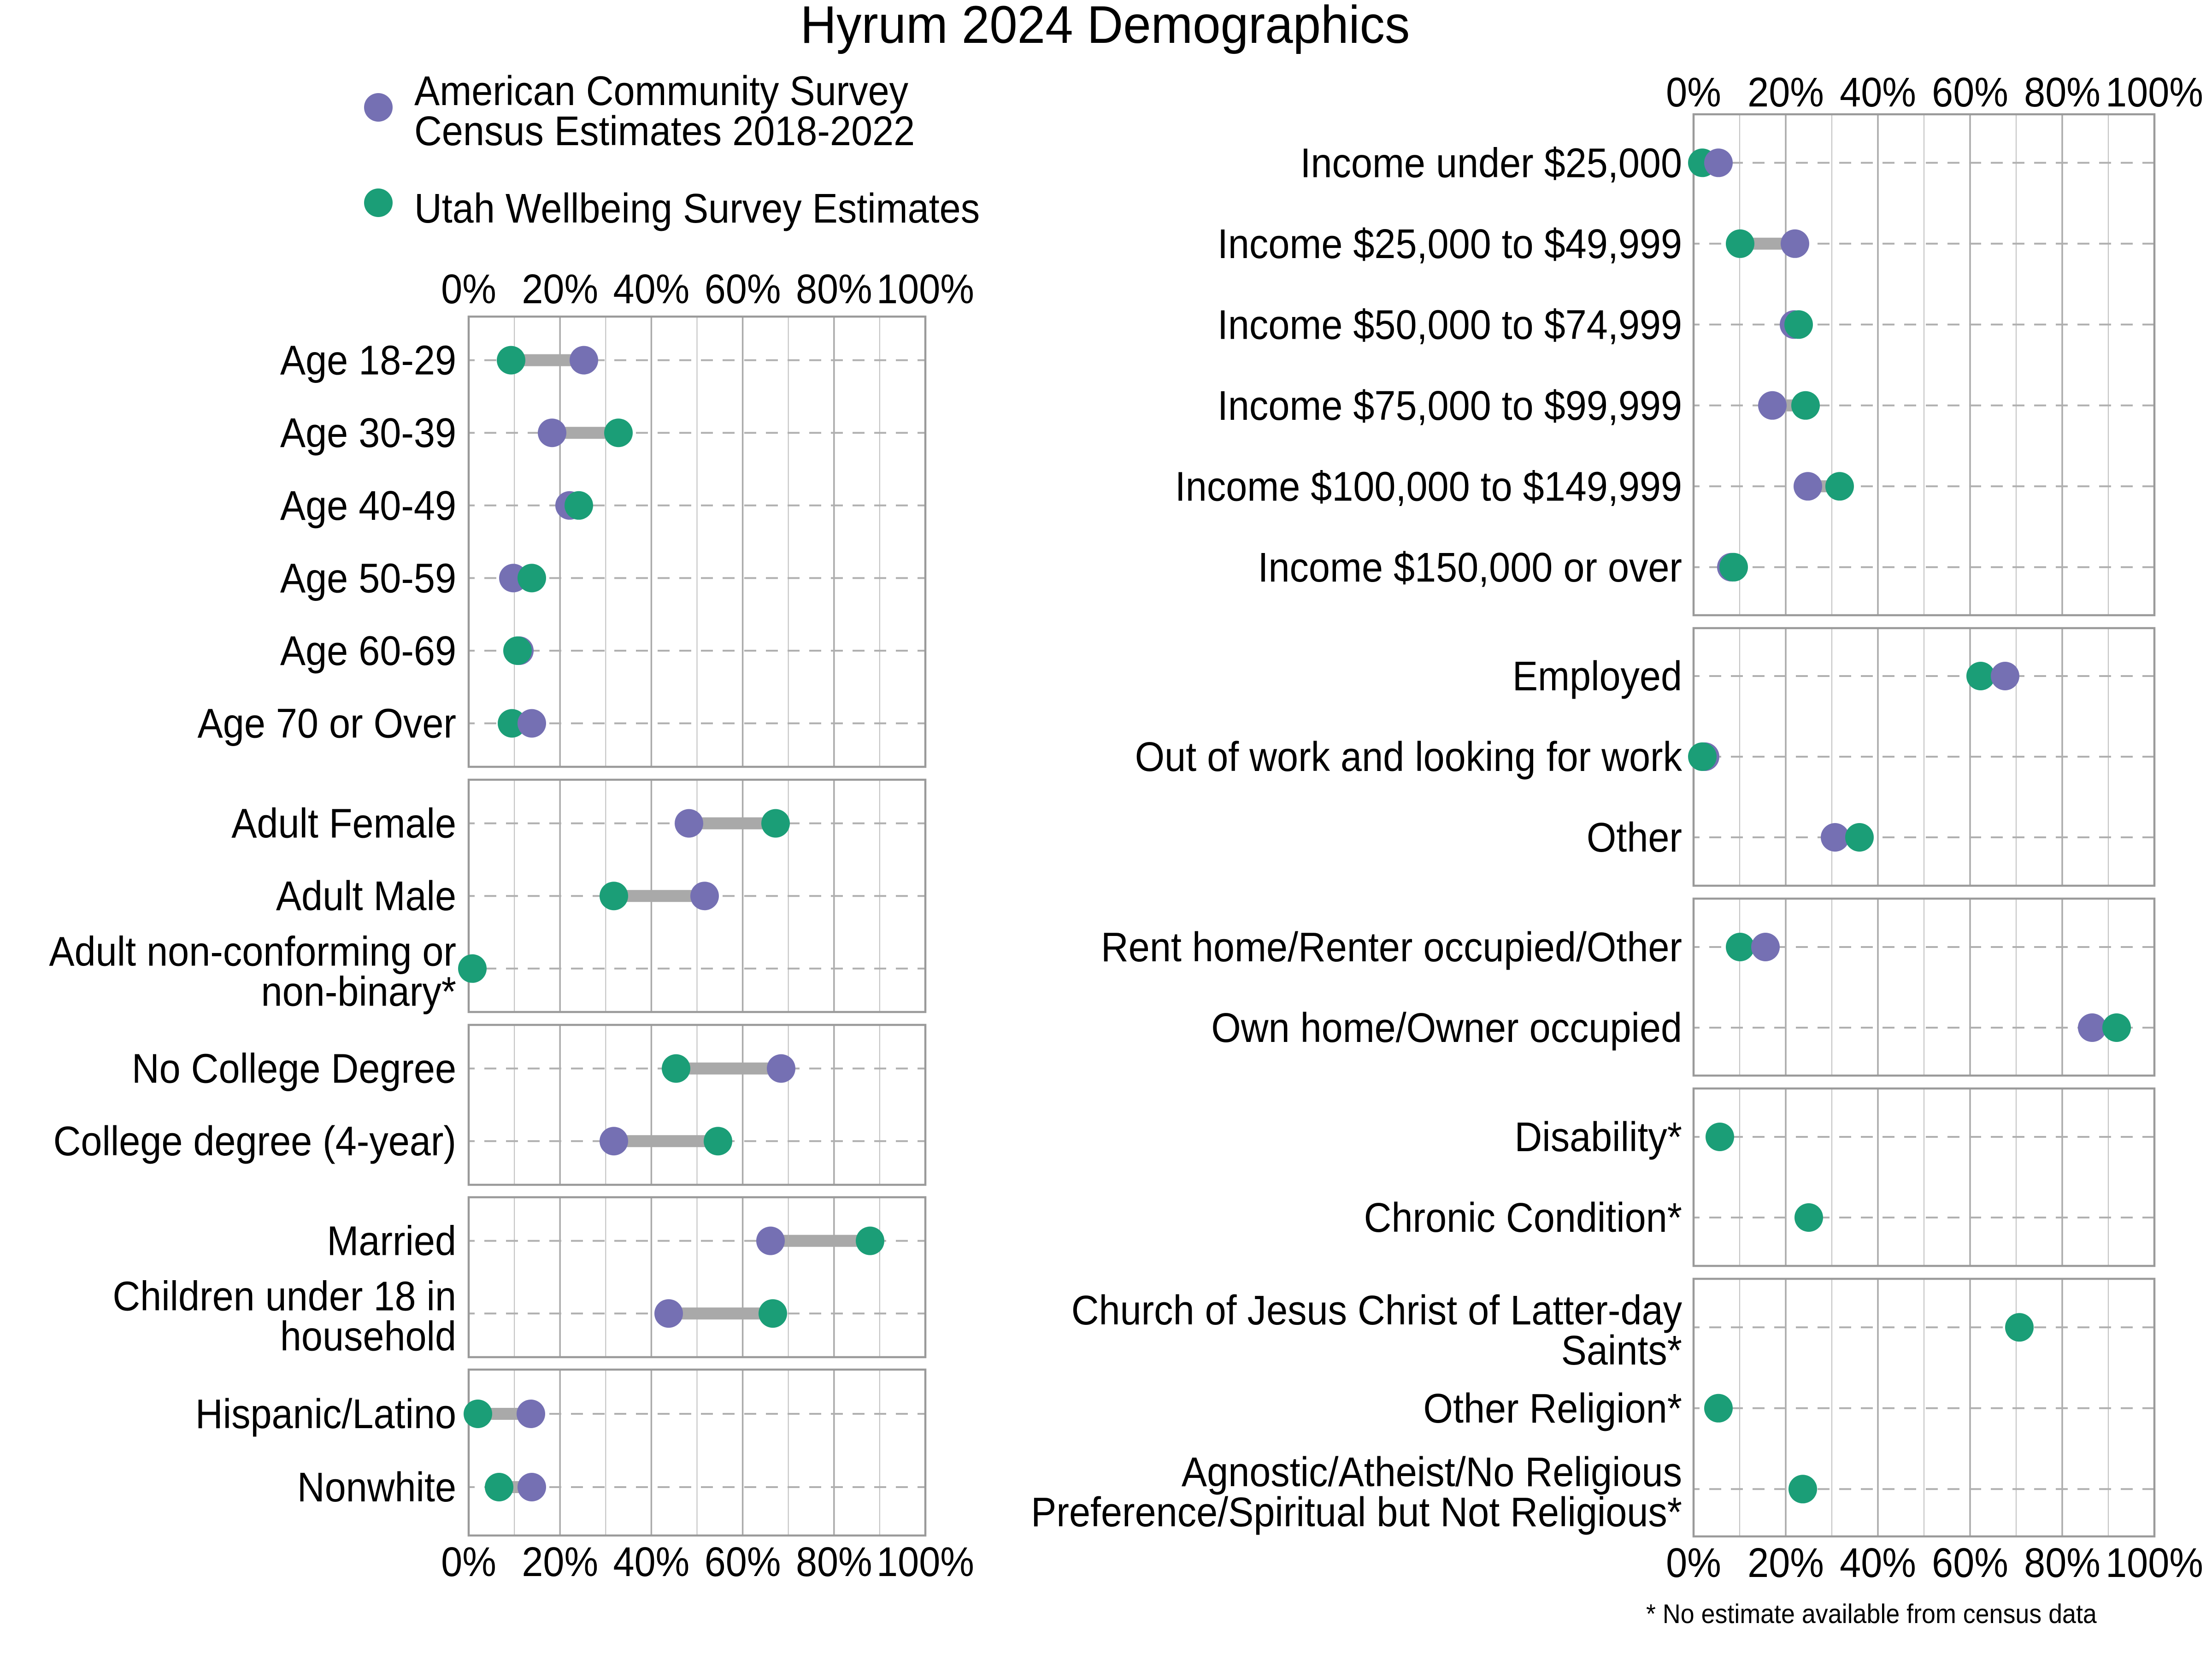  I want to click on svg-text: Age 70 or Over, so click(327, 723).